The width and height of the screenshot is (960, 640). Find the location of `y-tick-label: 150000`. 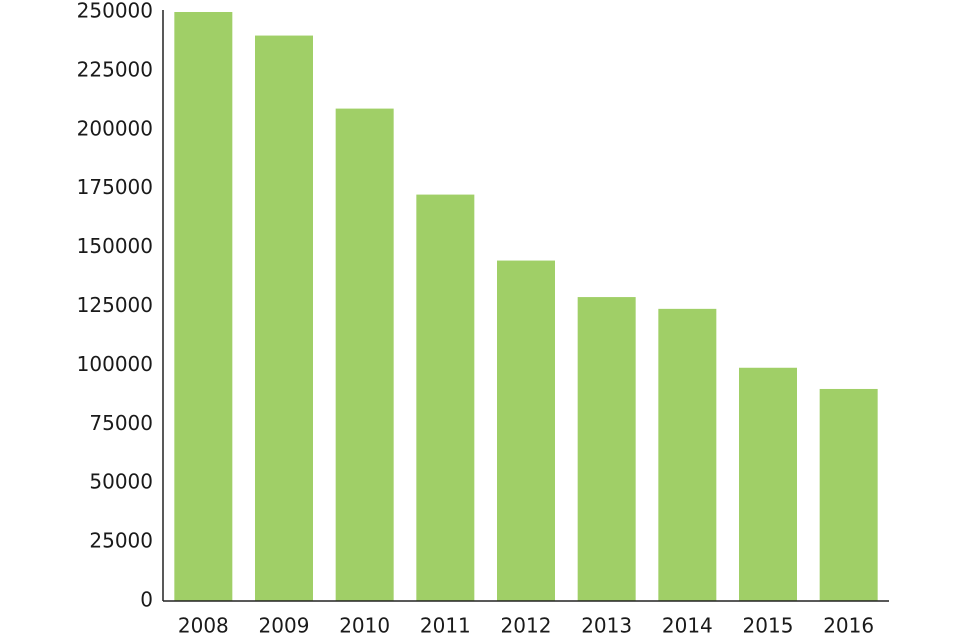

y-tick-label: 150000 is located at coordinates (115, 246).